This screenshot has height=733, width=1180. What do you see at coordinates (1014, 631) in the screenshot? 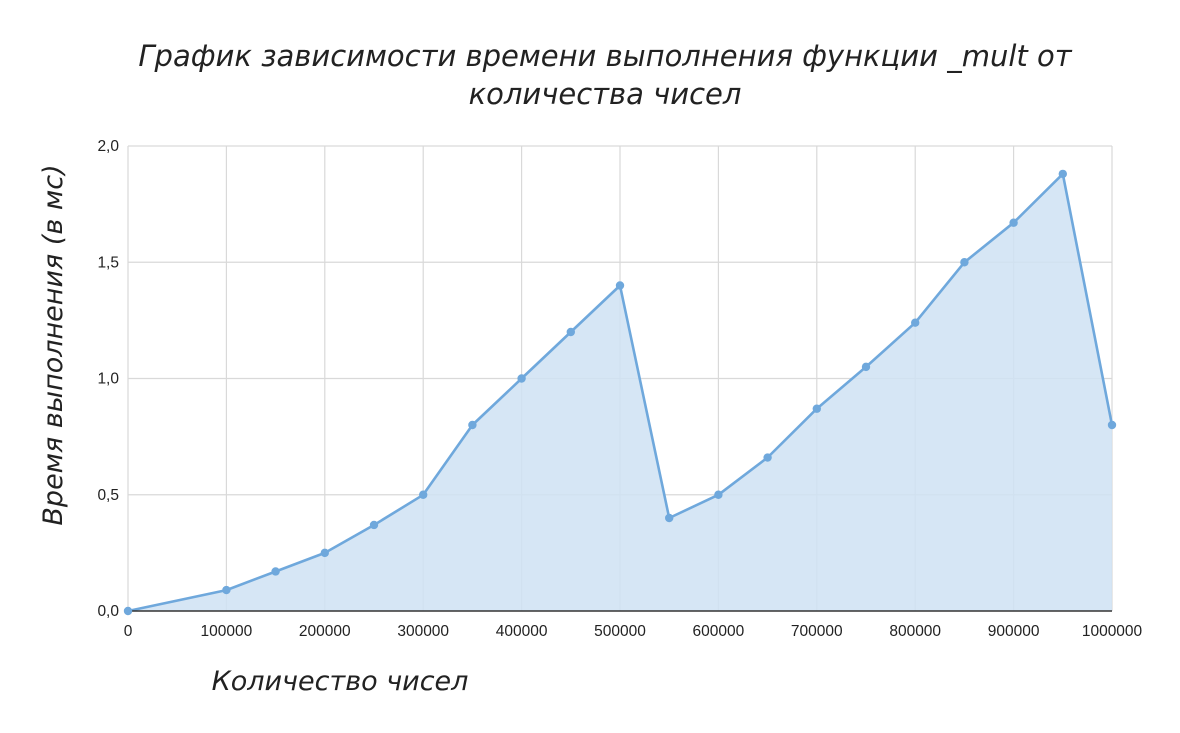
I see `x-tick-label: 900000` at bounding box center [1014, 631].